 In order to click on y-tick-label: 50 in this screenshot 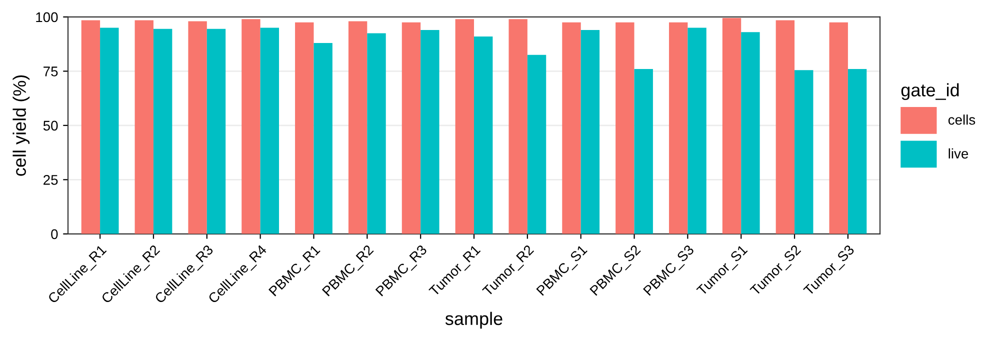, I will do `click(50, 125)`.